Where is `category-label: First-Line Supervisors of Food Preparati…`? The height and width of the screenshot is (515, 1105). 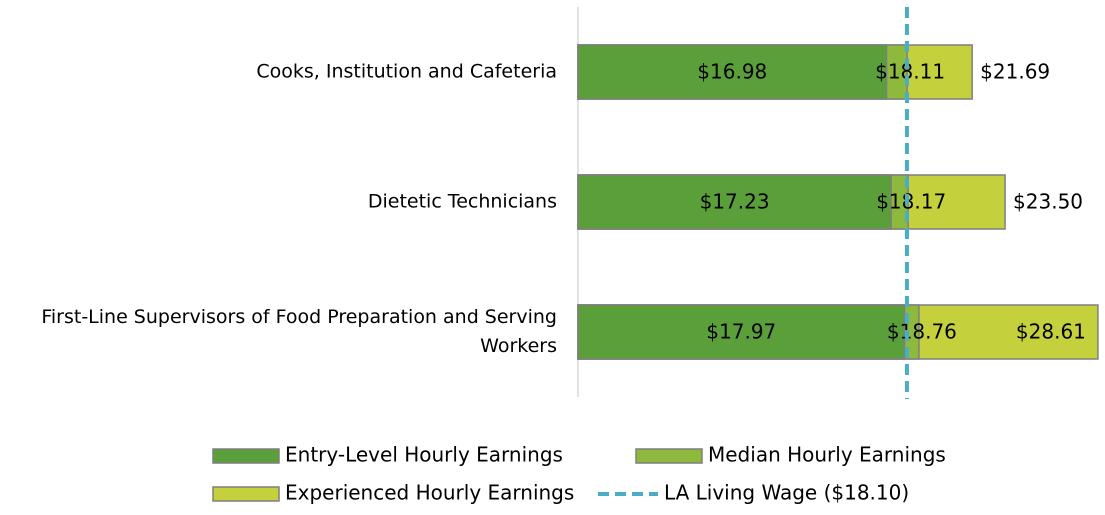 category-label: First-Line Supervisors of Food Preparati… is located at coordinates (299, 331).